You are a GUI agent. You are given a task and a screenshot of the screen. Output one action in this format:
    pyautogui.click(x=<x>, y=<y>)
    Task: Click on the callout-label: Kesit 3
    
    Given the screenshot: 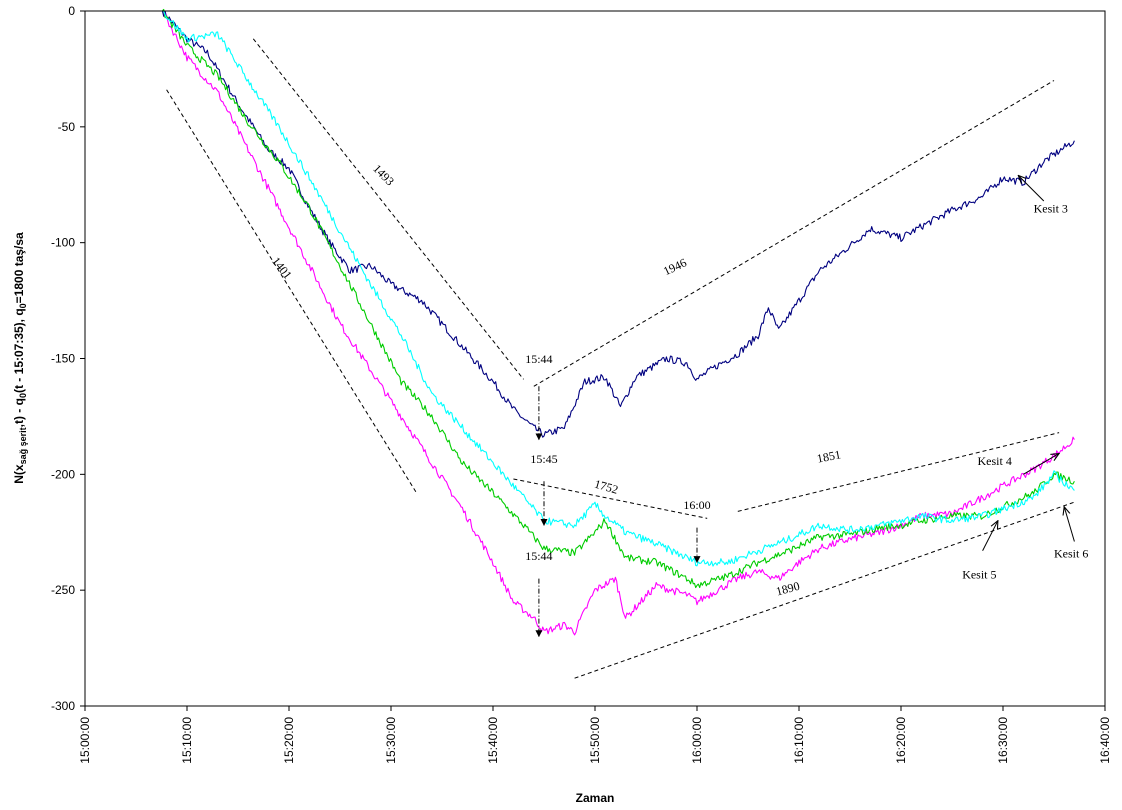 What is the action you would take?
    pyautogui.click(x=1051, y=209)
    